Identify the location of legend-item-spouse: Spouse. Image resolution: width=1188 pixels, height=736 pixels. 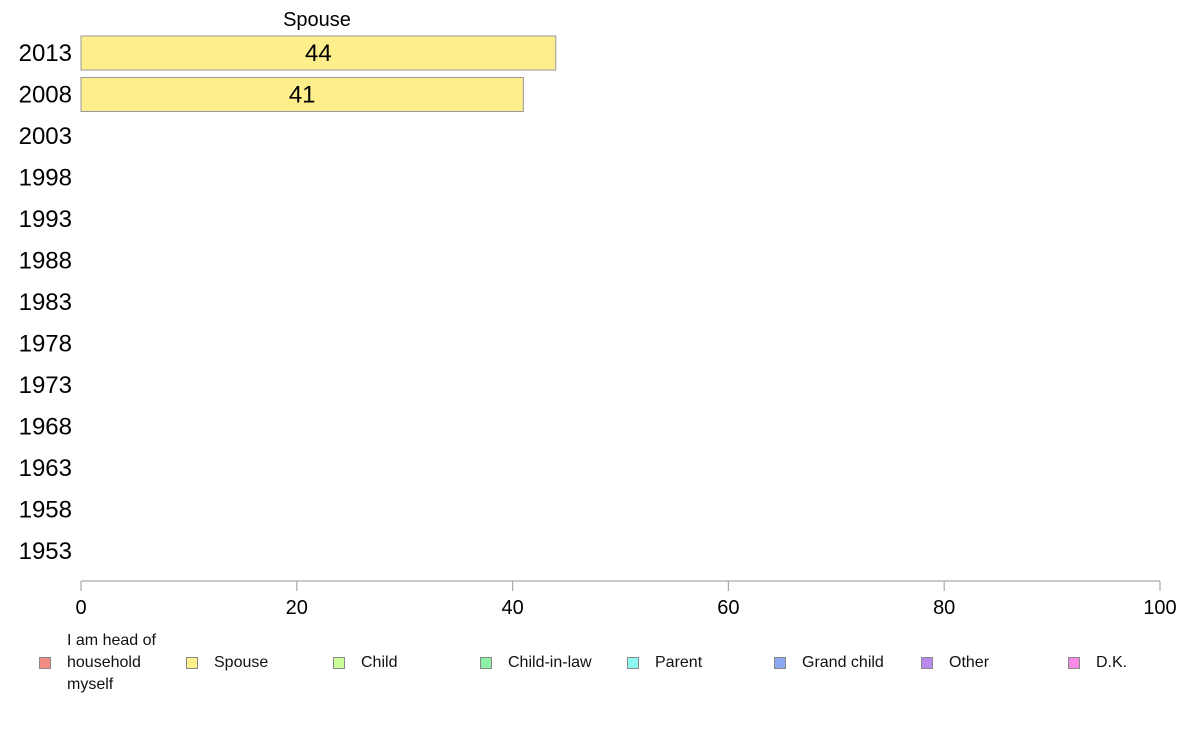
(227, 663).